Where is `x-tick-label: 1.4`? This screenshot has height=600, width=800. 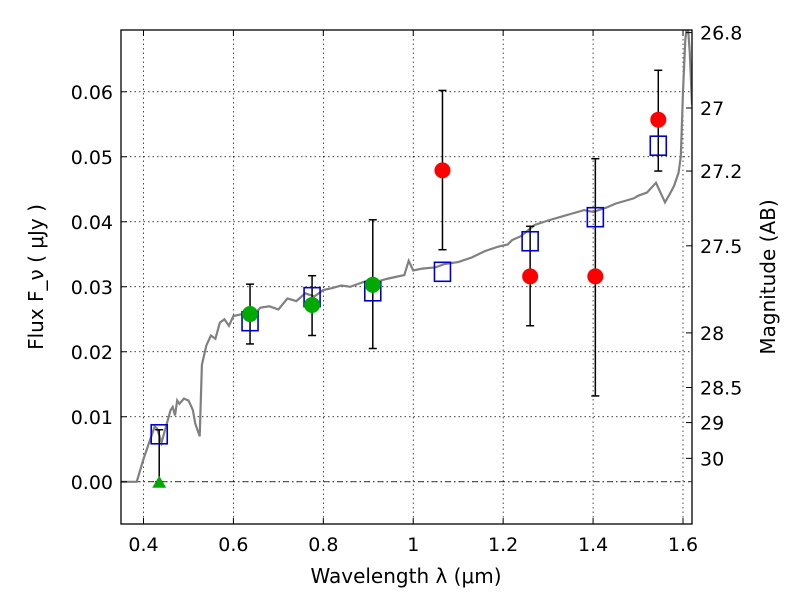
x-tick-label: 1.4 is located at coordinates (593, 545).